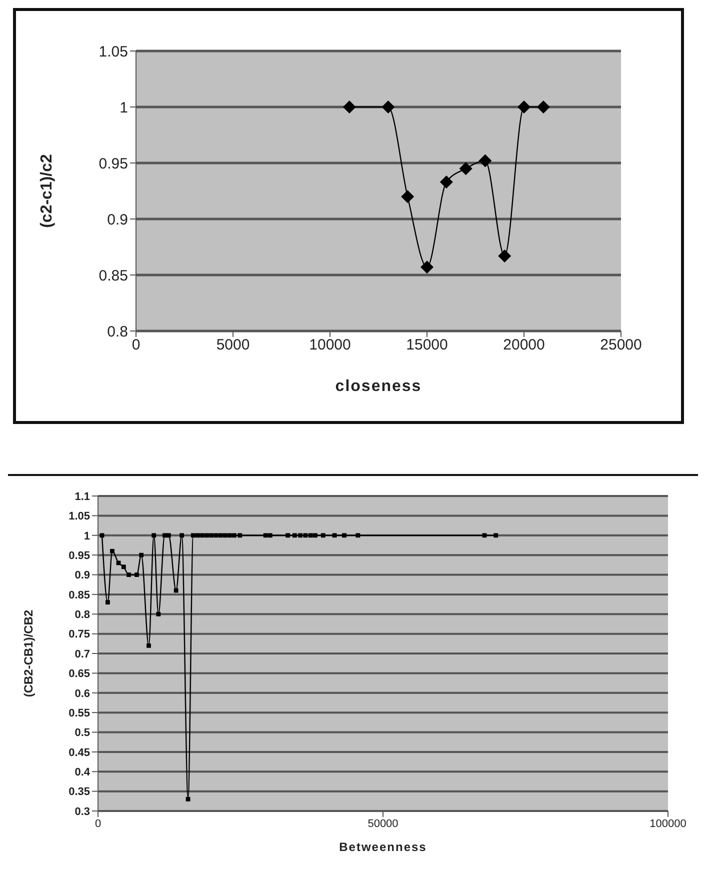 Image resolution: width=706 pixels, height=882 pixels. I want to click on x-tick-label: 100000, so click(668, 824).